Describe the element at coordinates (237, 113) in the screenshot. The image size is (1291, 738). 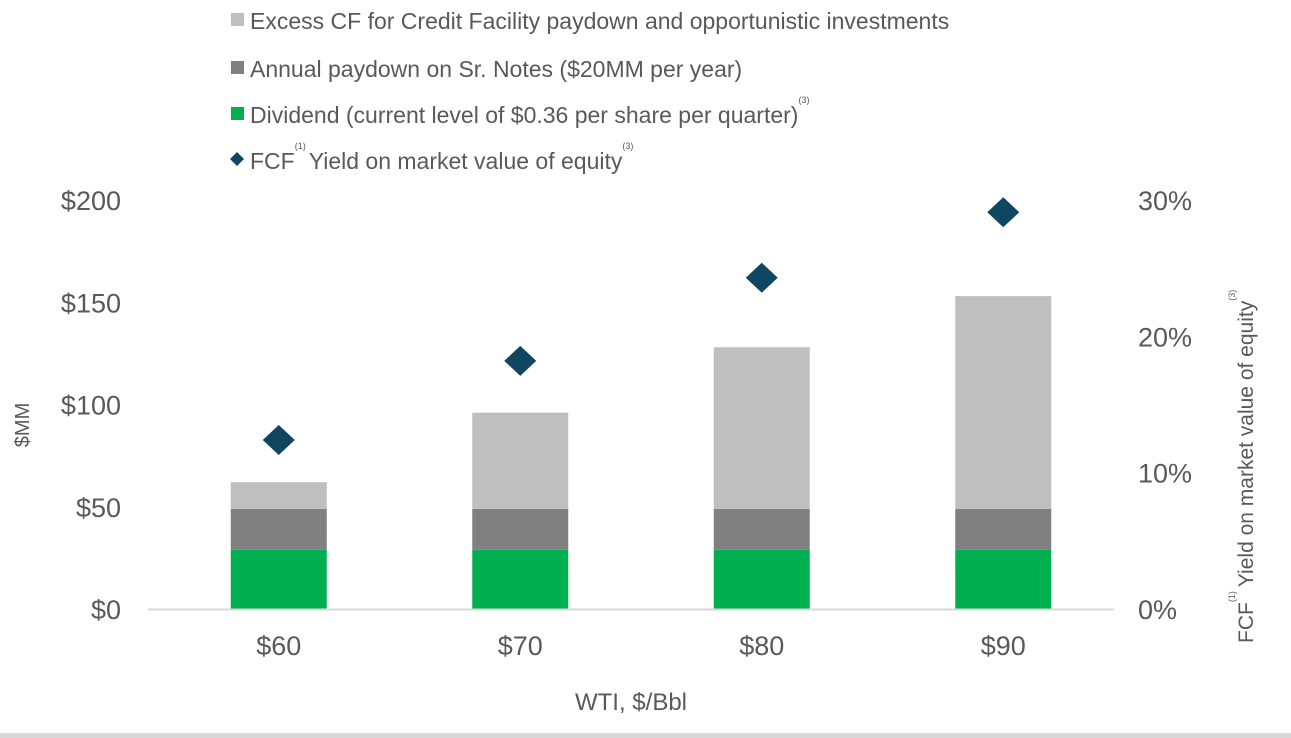
I see `legend-swatch-dividend` at that location.